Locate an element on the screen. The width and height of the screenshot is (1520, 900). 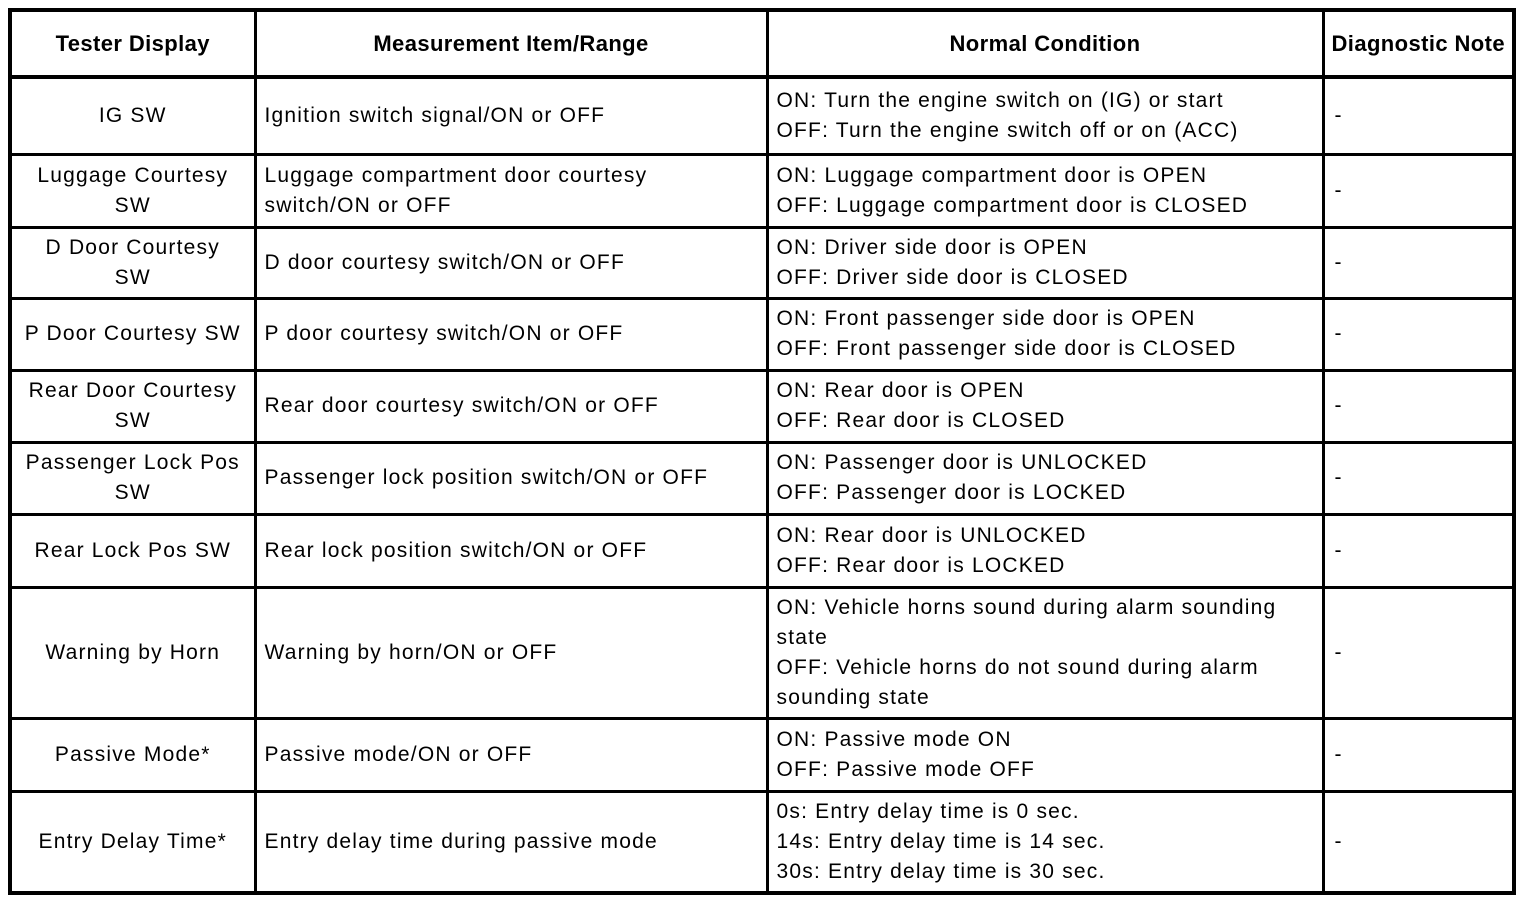
tester-display-cell: Luggage Courtesy SW is located at coordinates (132, 190).